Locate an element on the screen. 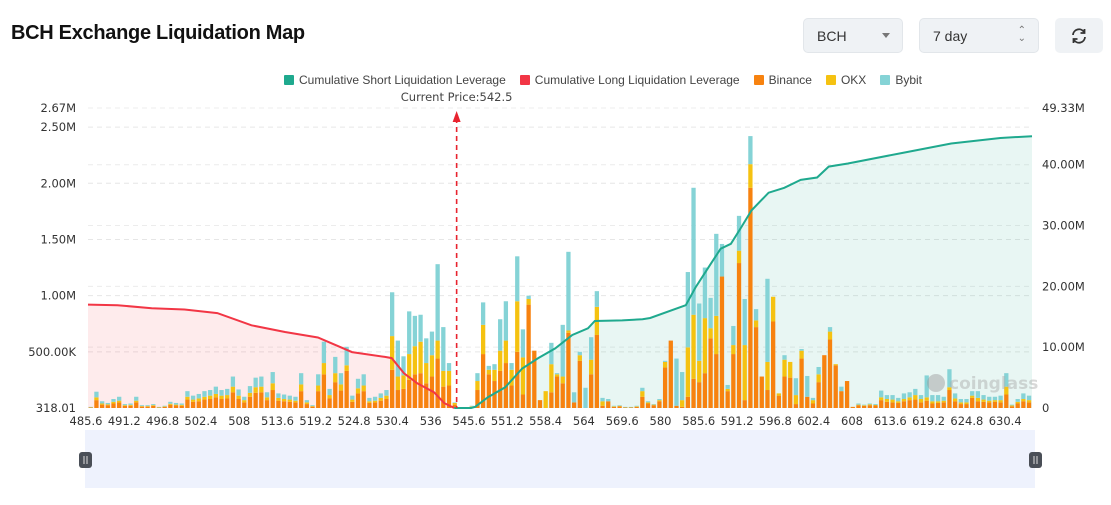  range-slider-right-handle is located at coordinates (1035, 460).